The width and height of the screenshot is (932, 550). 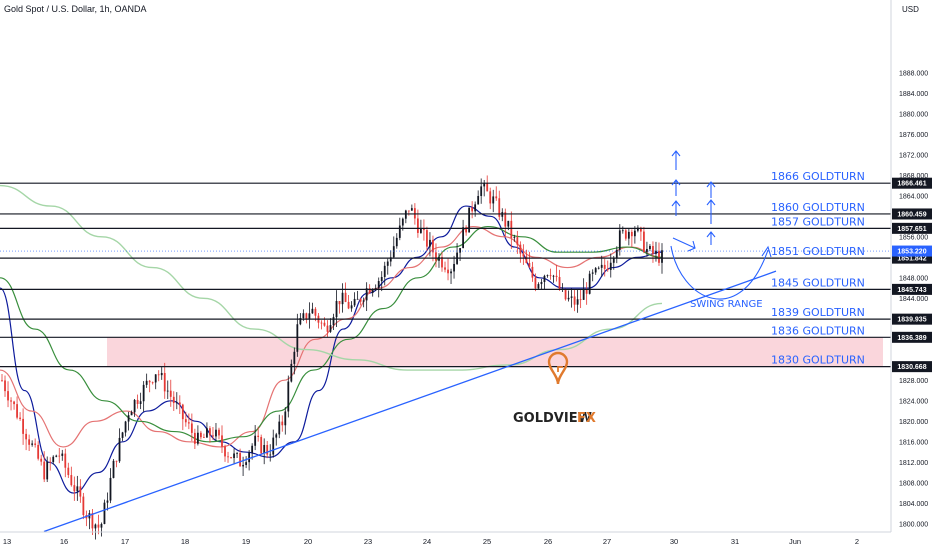 What do you see at coordinates (818, 360) in the screenshot?
I see `level-label: 1830 GOLDTURN` at bounding box center [818, 360].